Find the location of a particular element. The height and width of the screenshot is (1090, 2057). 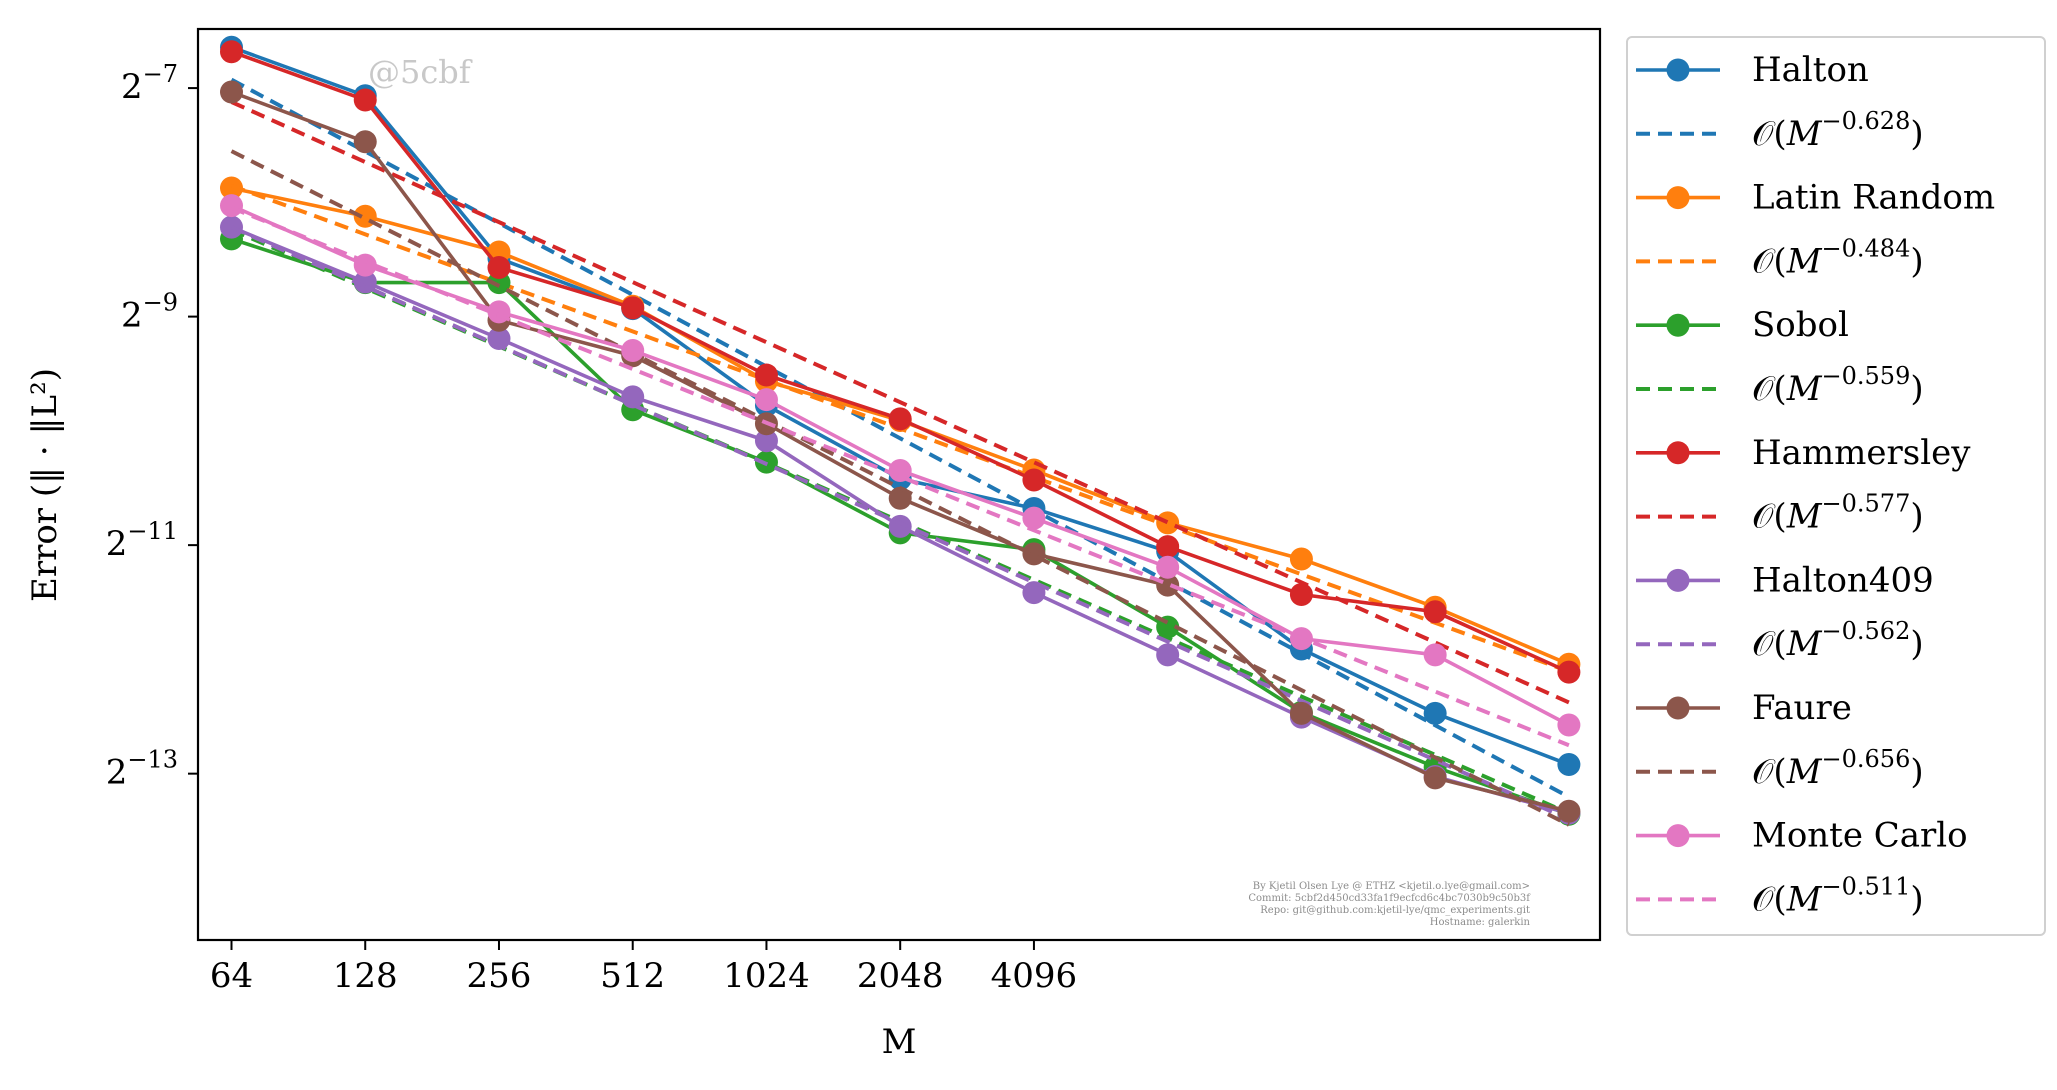

legend-item-12: Monte Carlo is located at coordinates (1802, 836).